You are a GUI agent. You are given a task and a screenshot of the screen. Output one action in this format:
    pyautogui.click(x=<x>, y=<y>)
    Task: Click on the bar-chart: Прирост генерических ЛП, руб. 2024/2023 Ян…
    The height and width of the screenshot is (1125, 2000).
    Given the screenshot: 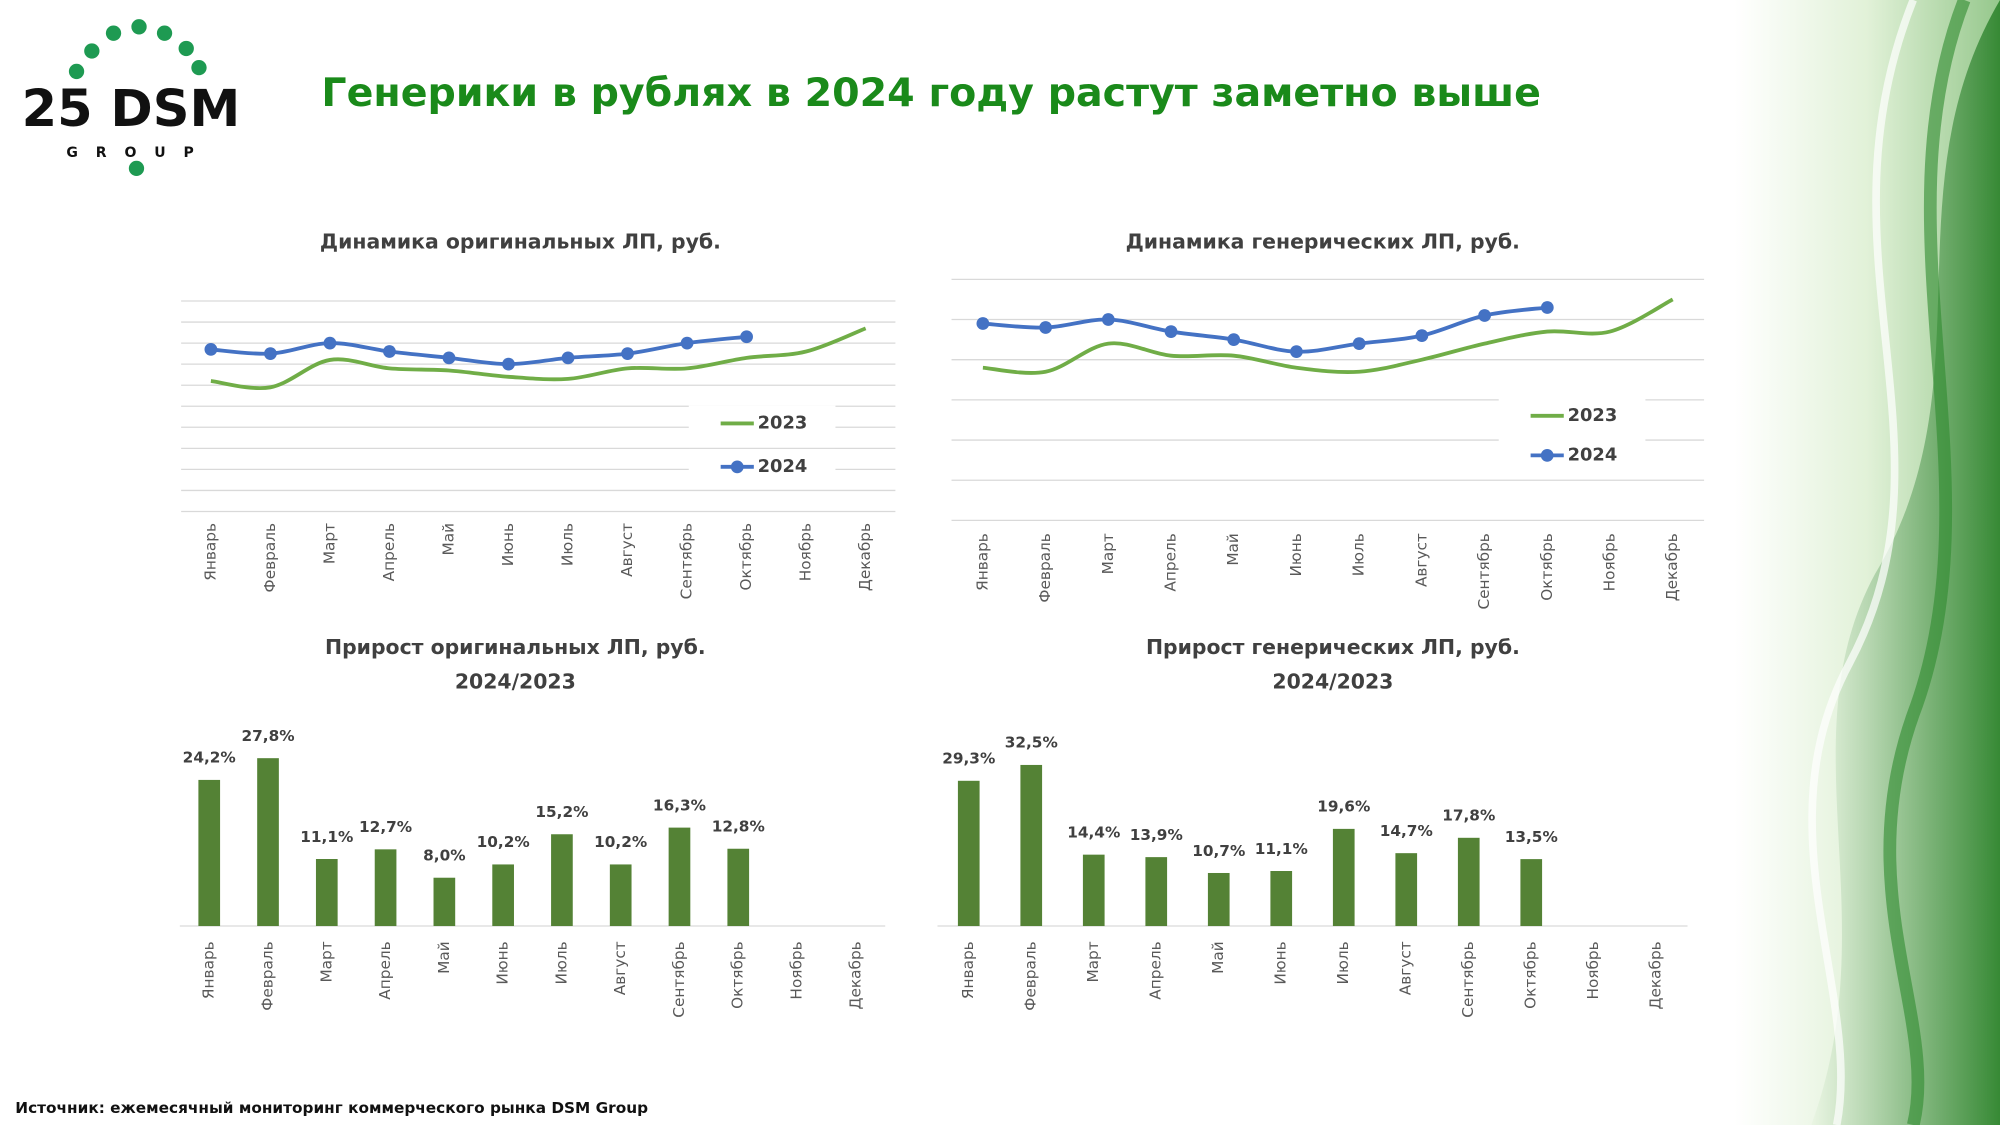 What is the action you would take?
    pyautogui.click(x=1312, y=826)
    